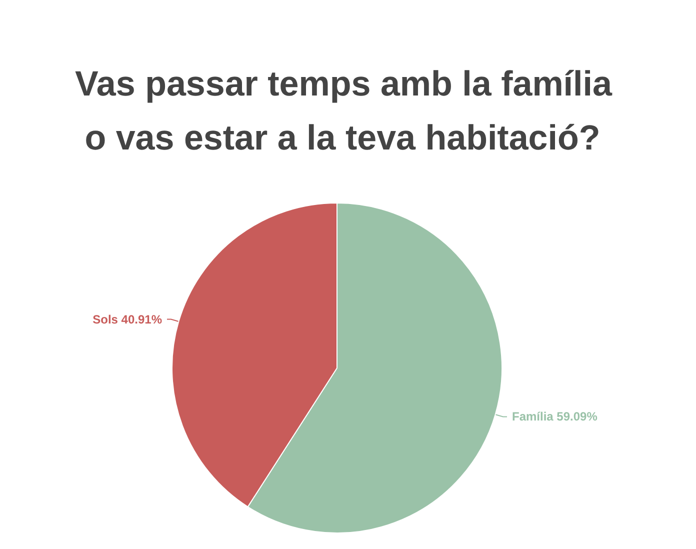 This screenshot has width=696, height=549. Describe the element at coordinates (555, 417) in the screenshot. I see `slice-label: Família 59.09%` at that location.